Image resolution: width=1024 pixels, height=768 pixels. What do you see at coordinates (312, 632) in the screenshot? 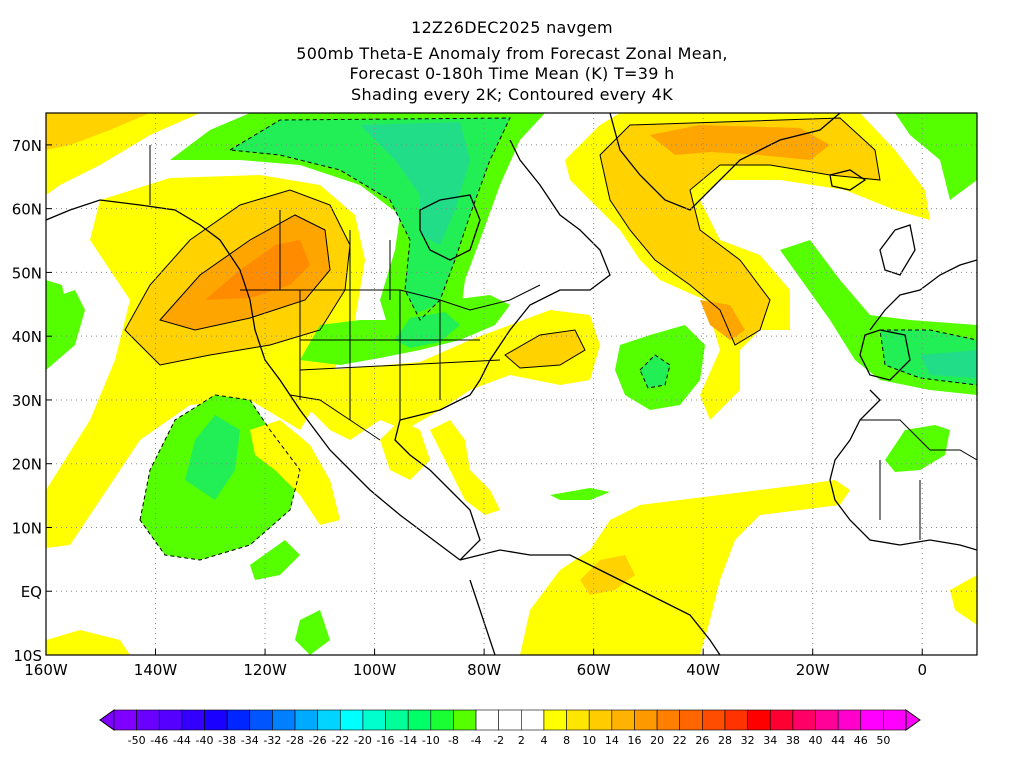
I see `anomaly-region-sw-pacific-cool` at bounding box center [312, 632].